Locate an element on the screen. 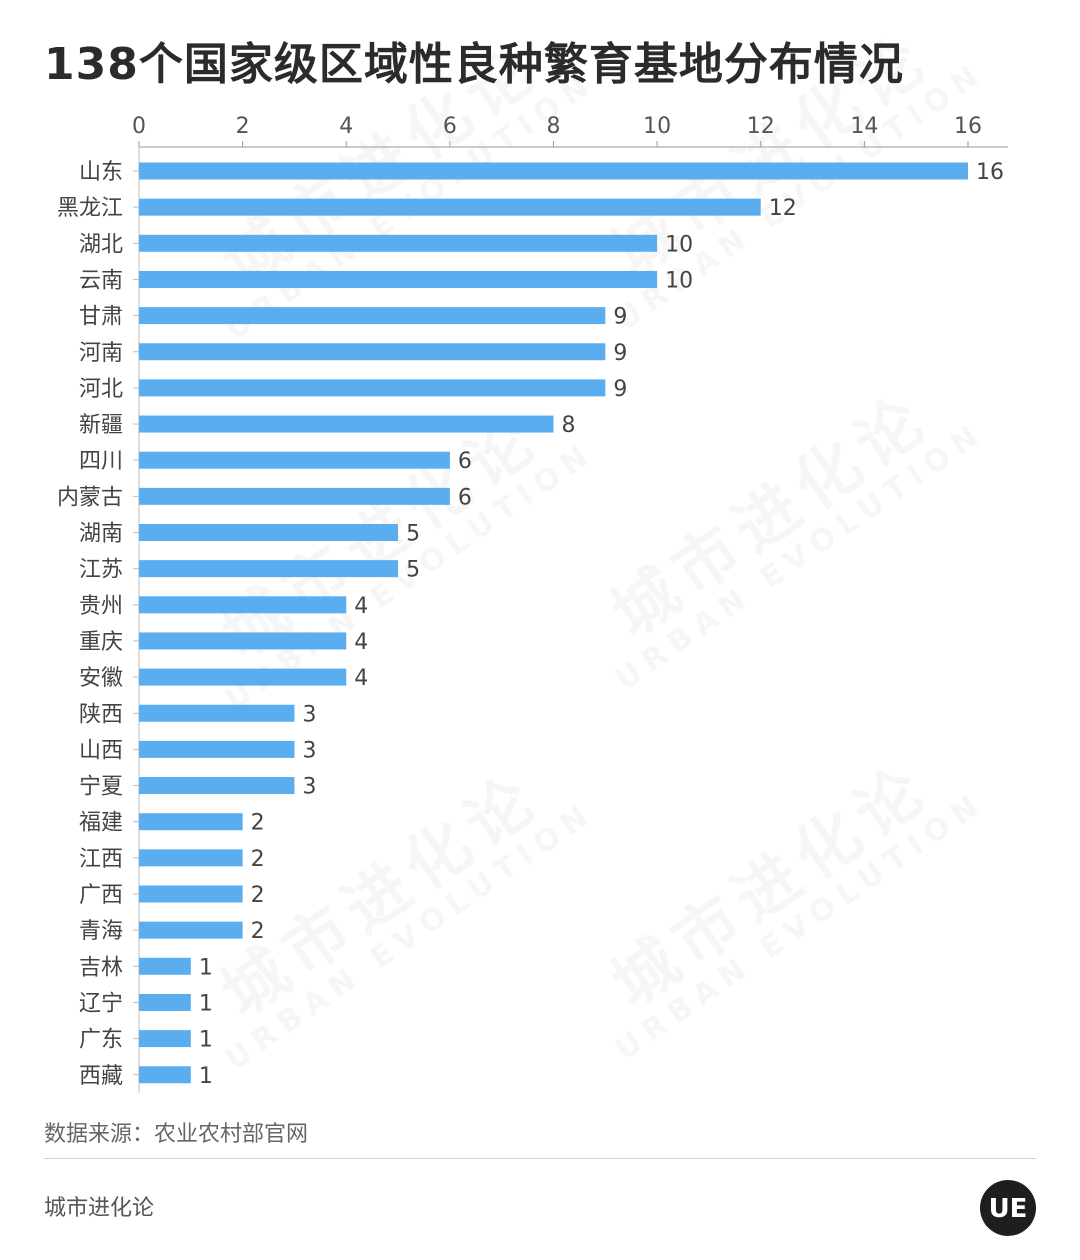  category-label: 湖北 is located at coordinates (101, 244).